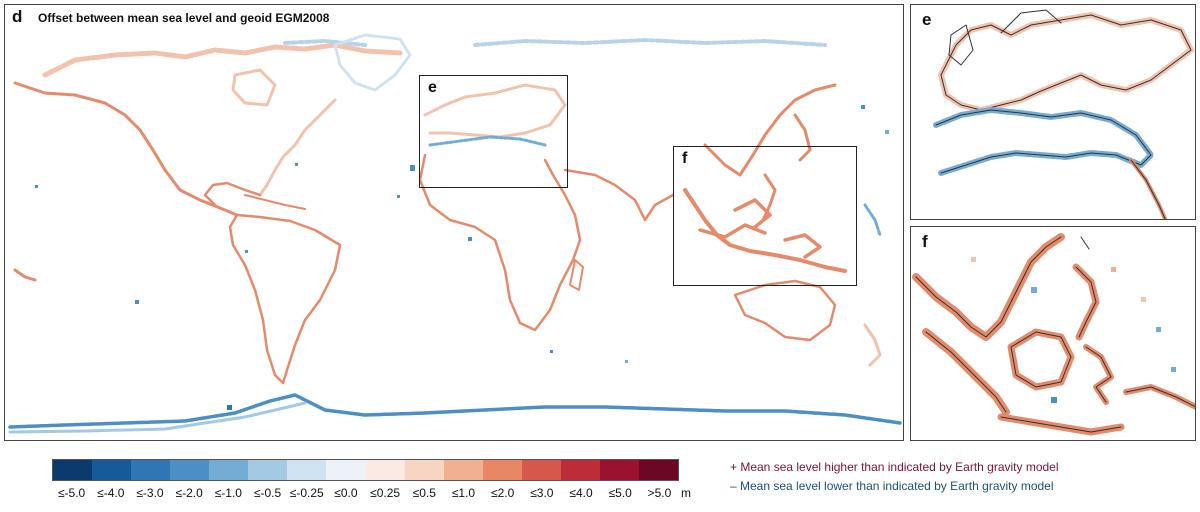  I want to click on region-box-letter-e: e, so click(432, 87).